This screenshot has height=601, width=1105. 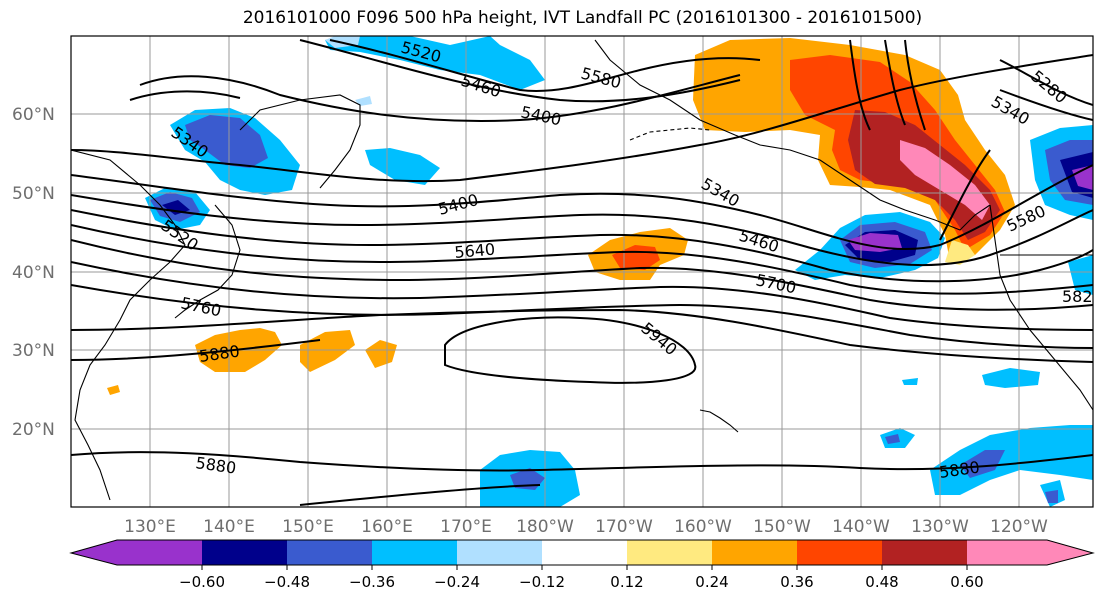 I want to click on colorbar-ticks, so click(x=584, y=567).